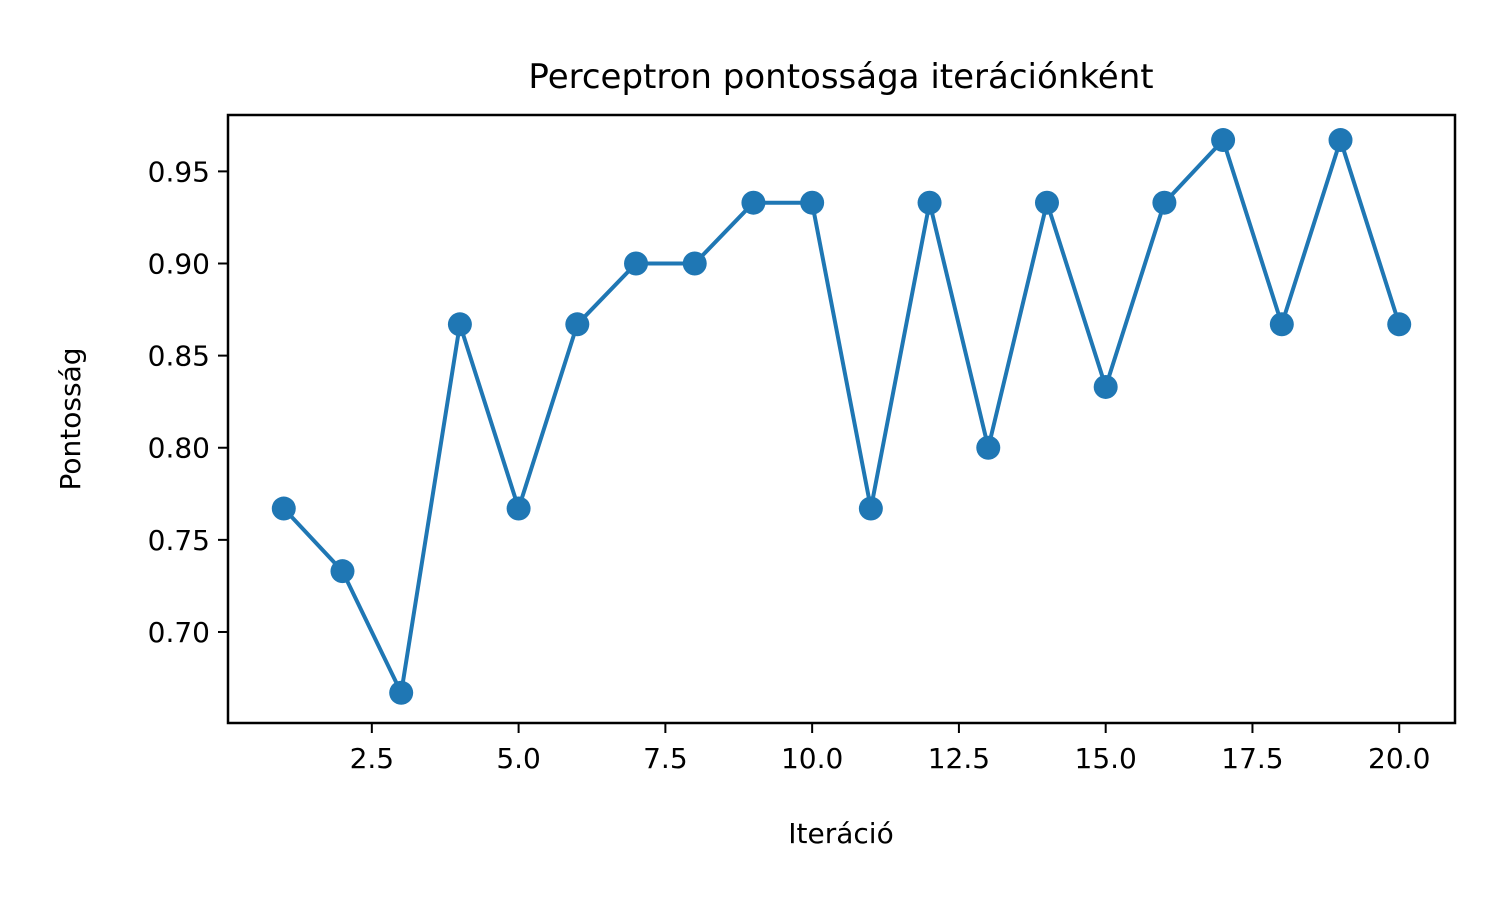 This screenshot has width=1500, height=900. I want to click on y-axis-label: Pontosság, so click(70, 419).